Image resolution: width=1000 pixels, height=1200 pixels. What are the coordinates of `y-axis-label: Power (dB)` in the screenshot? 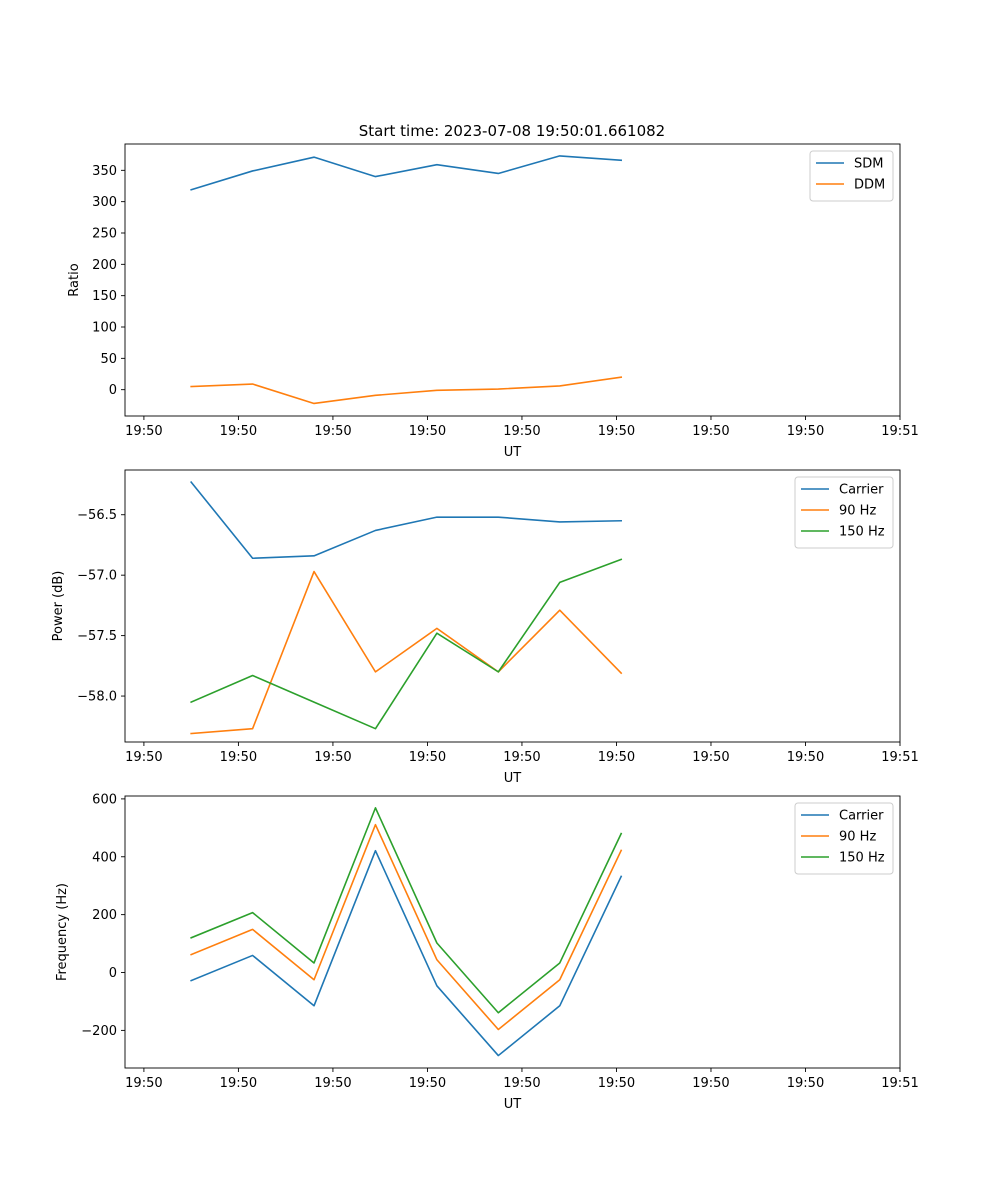 It's located at (58, 606).